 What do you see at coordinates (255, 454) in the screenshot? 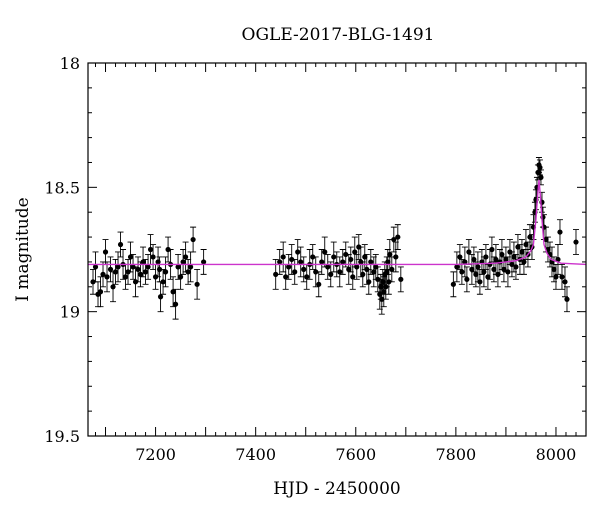
I see `x-tick-label: 7400` at bounding box center [255, 454].